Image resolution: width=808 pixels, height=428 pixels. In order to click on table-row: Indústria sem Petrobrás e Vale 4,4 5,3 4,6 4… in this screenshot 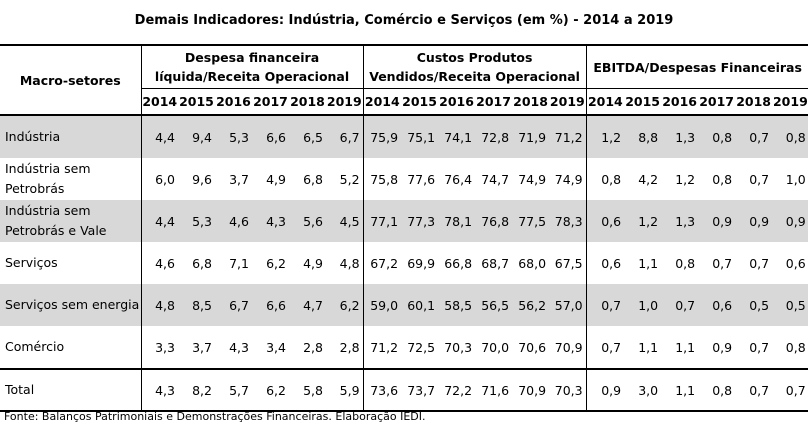, I will do `click(404, 221)`.